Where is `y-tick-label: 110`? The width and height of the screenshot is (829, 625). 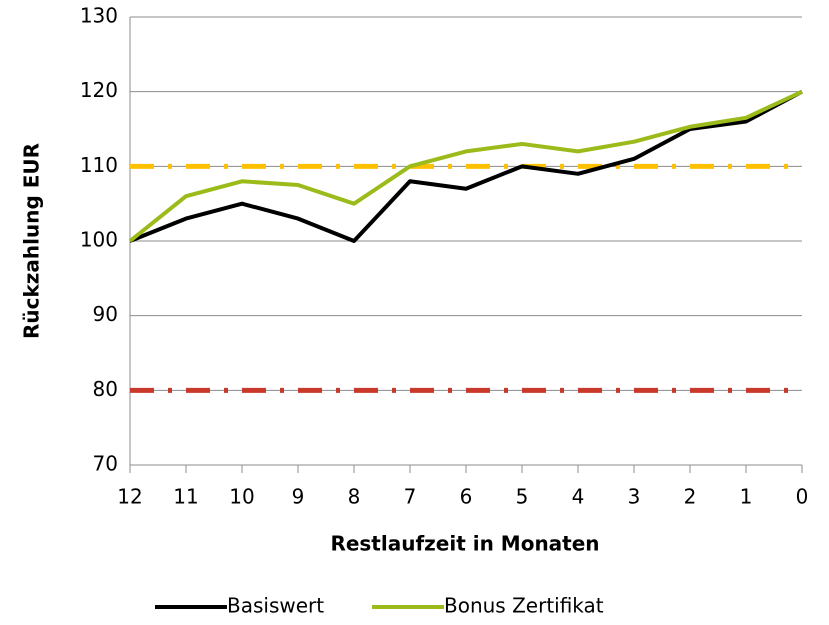
y-tick-label: 110 is located at coordinates (99, 165).